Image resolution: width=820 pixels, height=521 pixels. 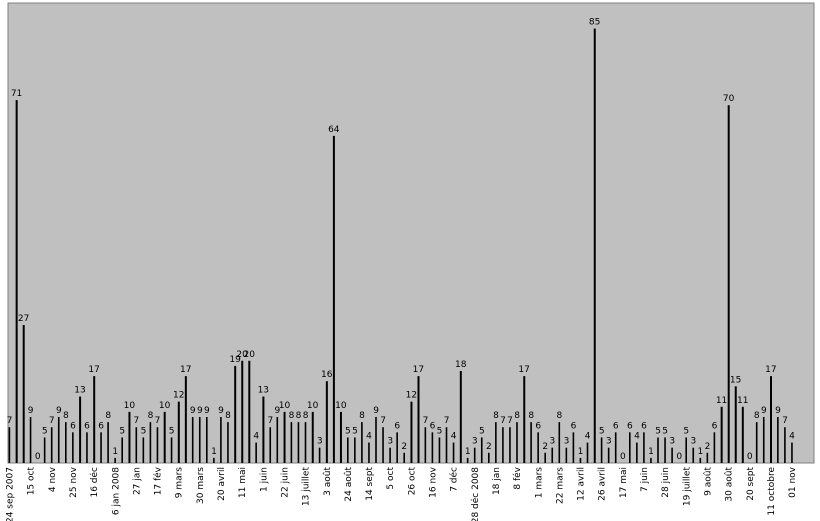 I want to click on x-tick-label: 5 oct, so click(x=391, y=478).